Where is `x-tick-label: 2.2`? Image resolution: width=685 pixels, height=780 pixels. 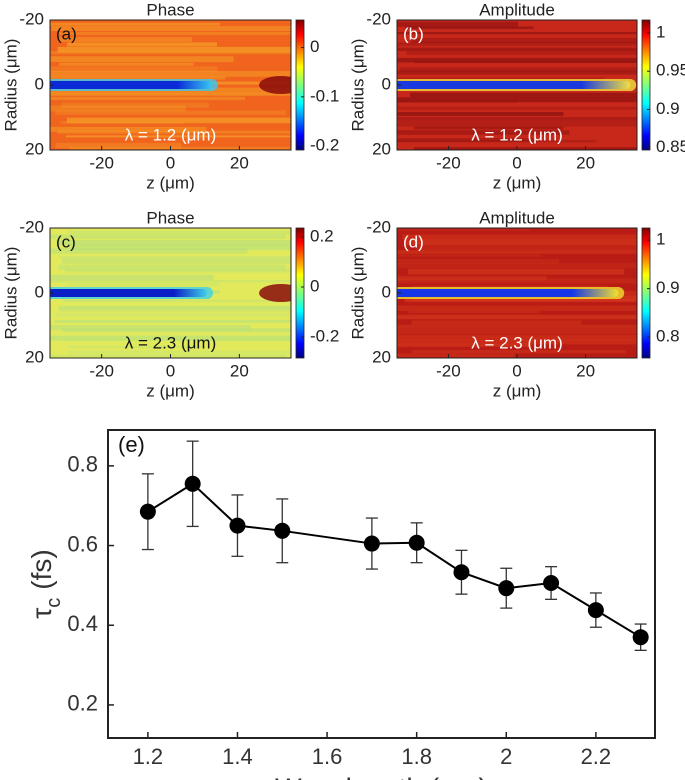
x-tick-label: 2.2 is located at coordinates (596, 756).